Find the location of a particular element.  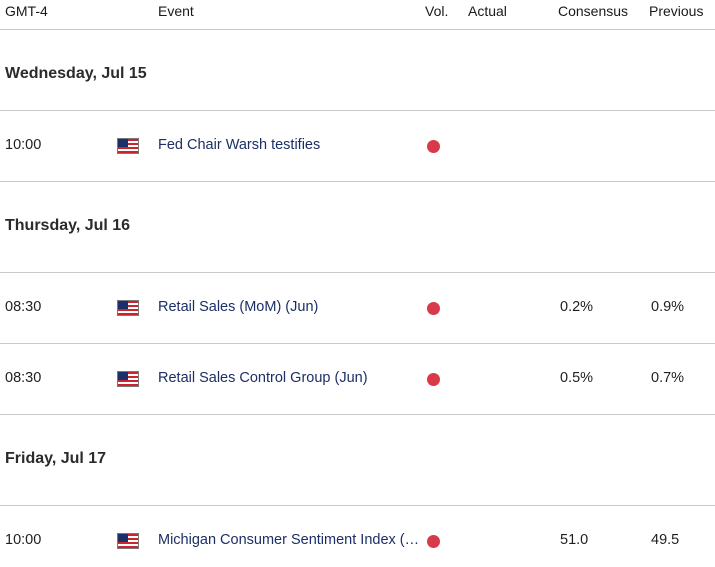

timezone-header: GMT-4 is located at coordinates (26, 11).